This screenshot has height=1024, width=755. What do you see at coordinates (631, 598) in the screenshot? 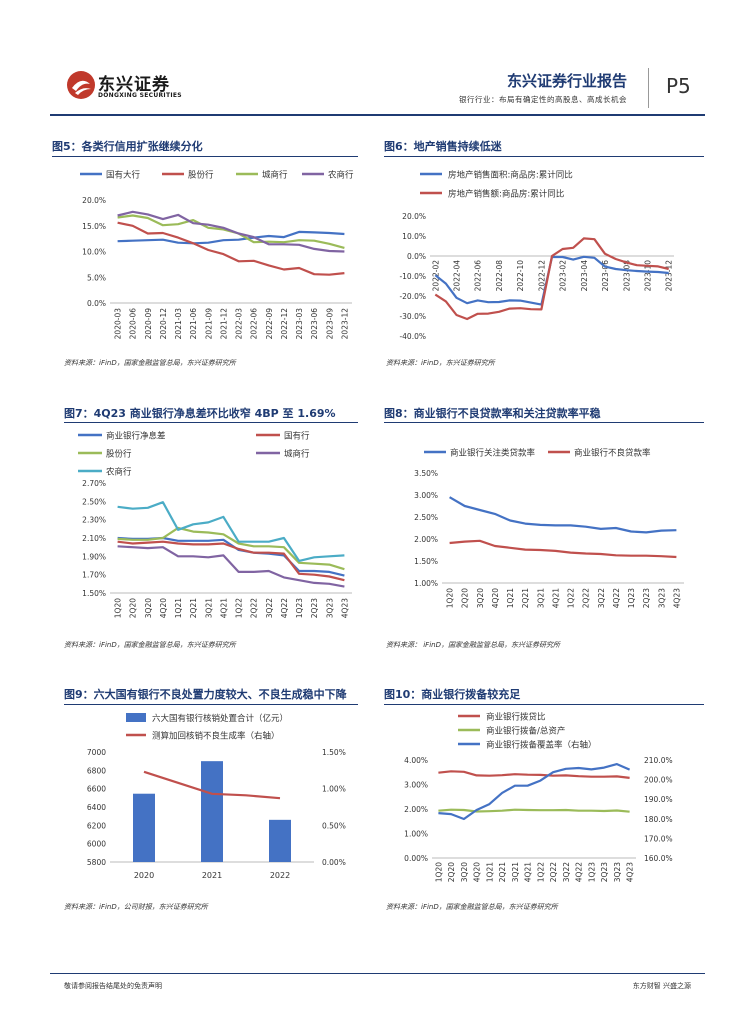
I see `c8-xtick: 1Q23` at bounding box center [631, 598].